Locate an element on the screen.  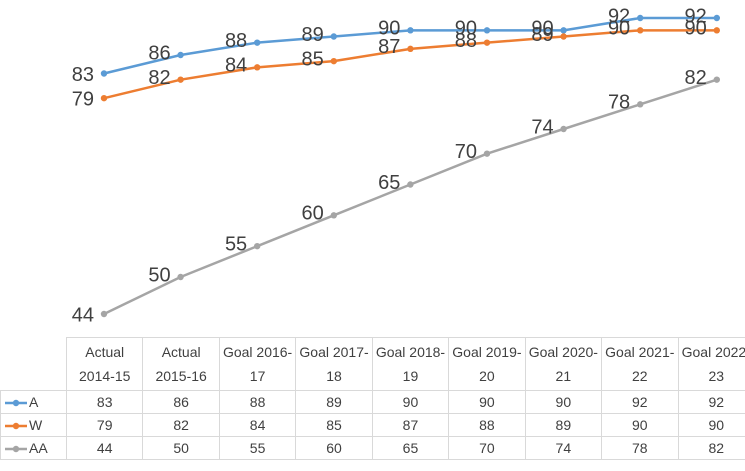
table-row: AA 44 50 55 60 65 70 74 78 82 is located at coordinates (372, 448).